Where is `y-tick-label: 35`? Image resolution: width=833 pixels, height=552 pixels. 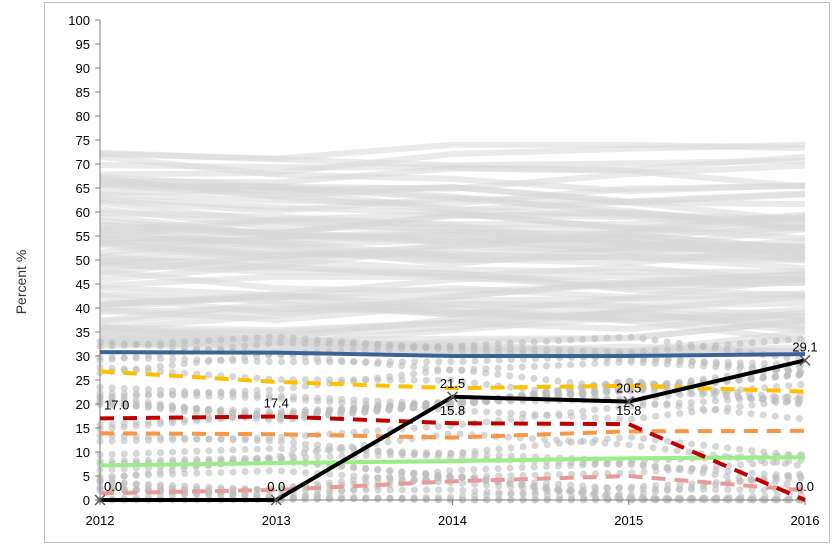
y-tick-label: 35 is located at coordinates (83, 332).